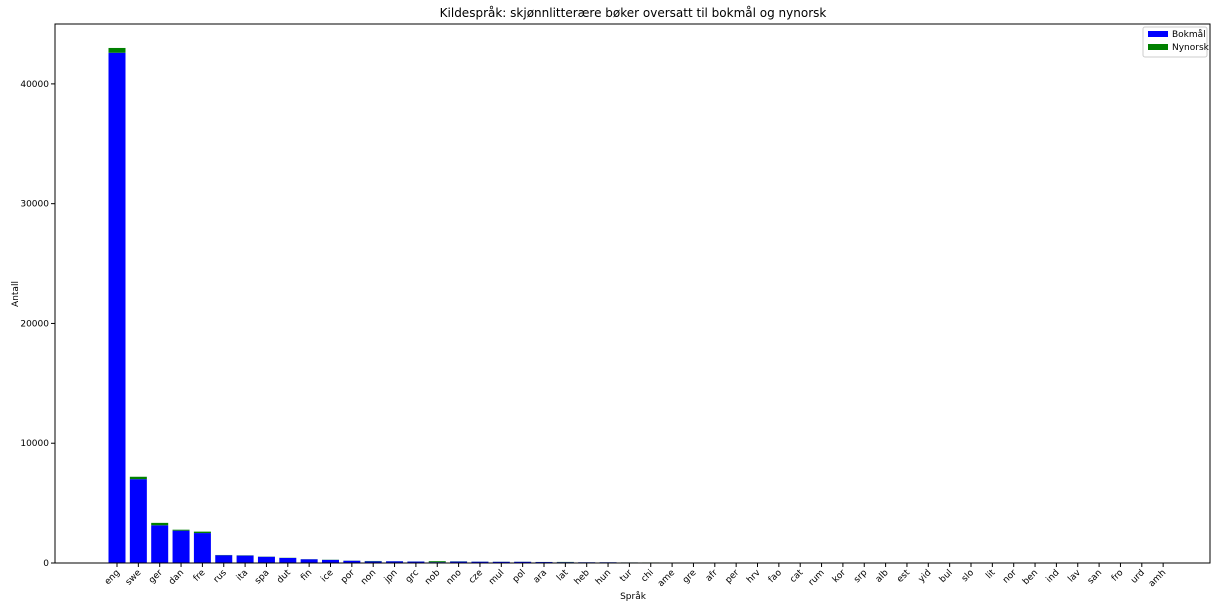  Describe the element at coordinates (633, 596) in the screenshot. I see `x-axis-label: Språk` at that location.